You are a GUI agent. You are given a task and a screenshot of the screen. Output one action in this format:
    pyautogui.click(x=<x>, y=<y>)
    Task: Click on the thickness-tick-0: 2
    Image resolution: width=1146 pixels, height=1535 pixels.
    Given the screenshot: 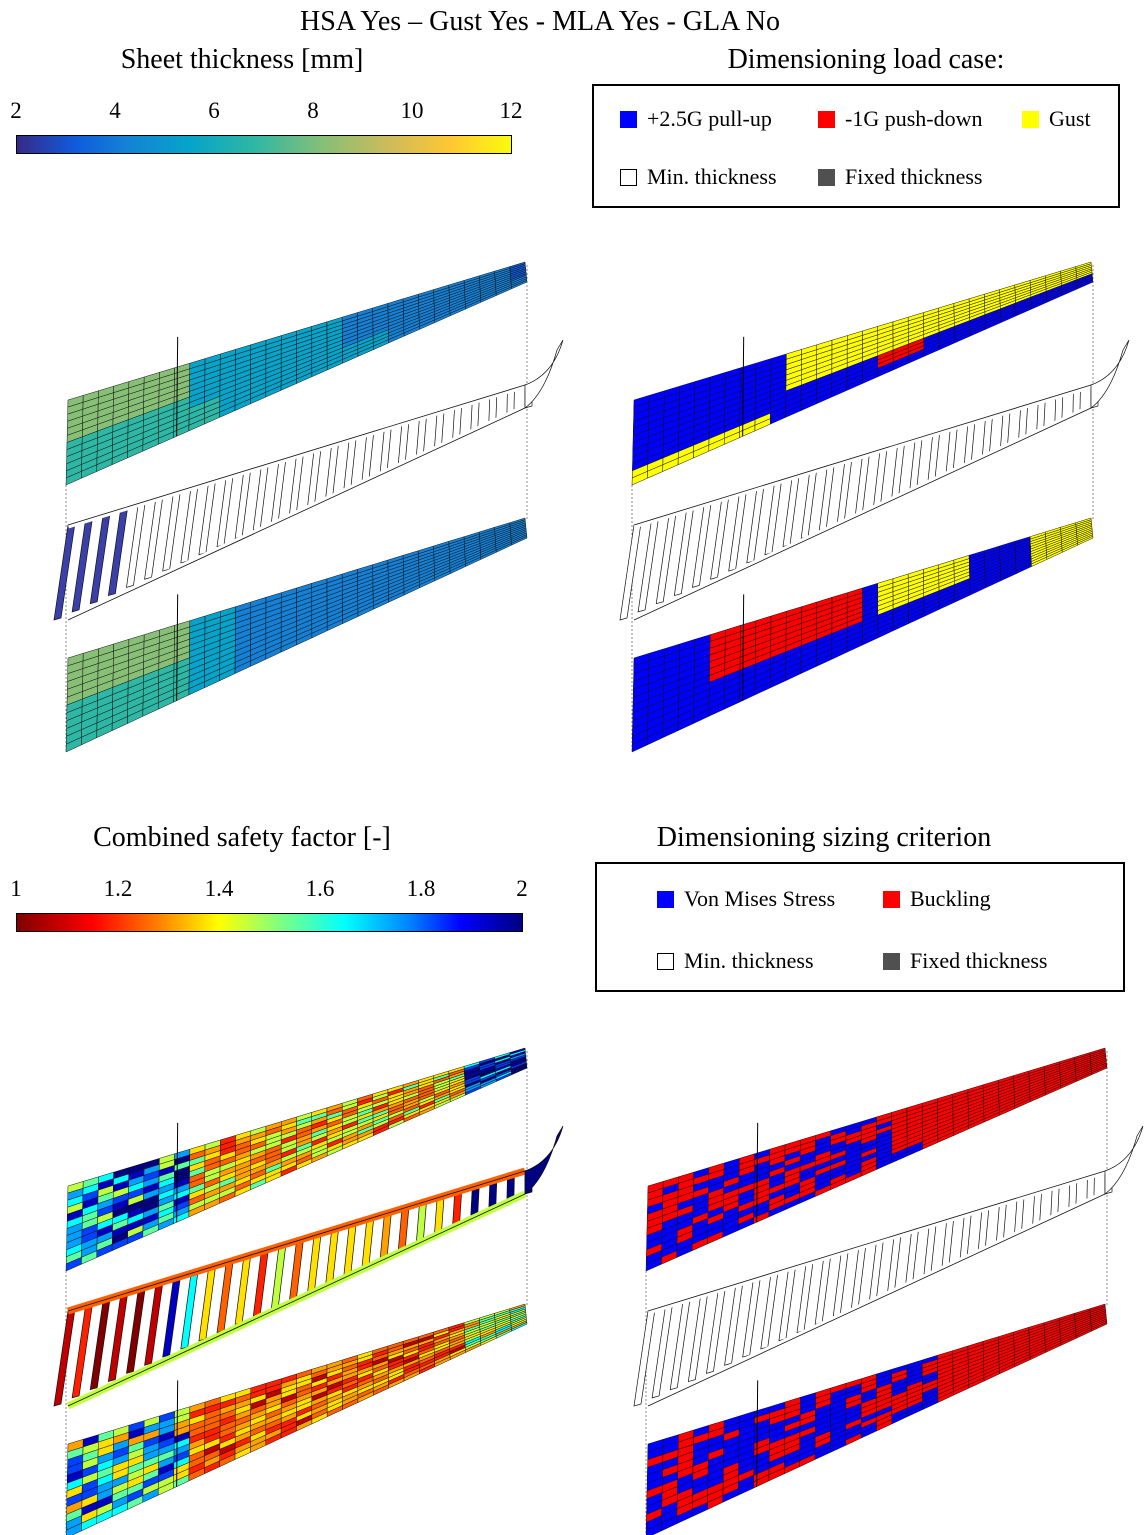 What is the action you would take?
    pyautogui.click(x=16, y=110)
    